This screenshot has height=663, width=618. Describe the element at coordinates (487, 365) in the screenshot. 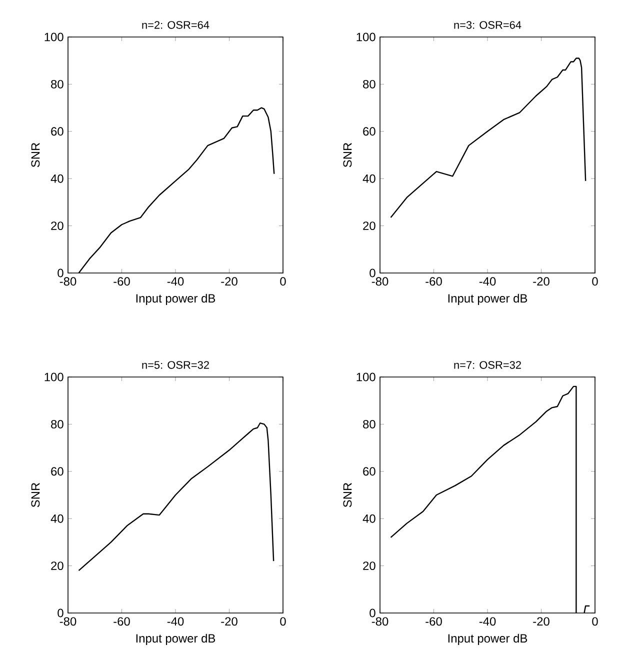

I see `chart-title: n=7: OSR=32` at that location.